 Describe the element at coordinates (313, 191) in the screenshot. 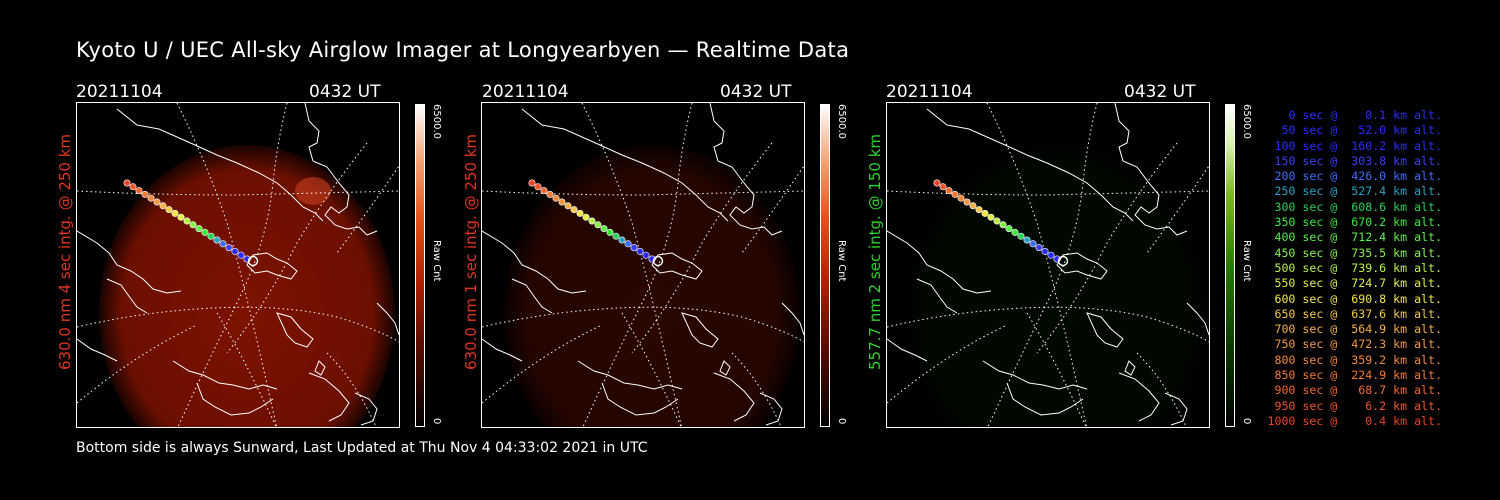

I see `bright-patch` at that location.